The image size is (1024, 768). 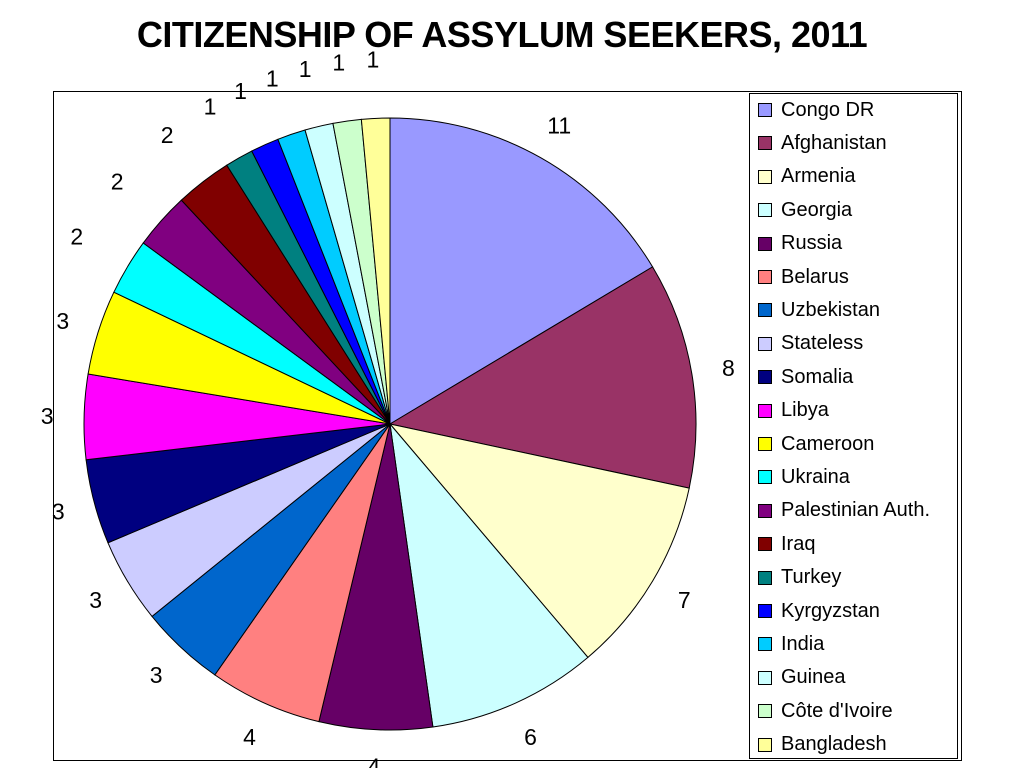 I want to click on legend-item: Stateless, so click(x=810, y=344).